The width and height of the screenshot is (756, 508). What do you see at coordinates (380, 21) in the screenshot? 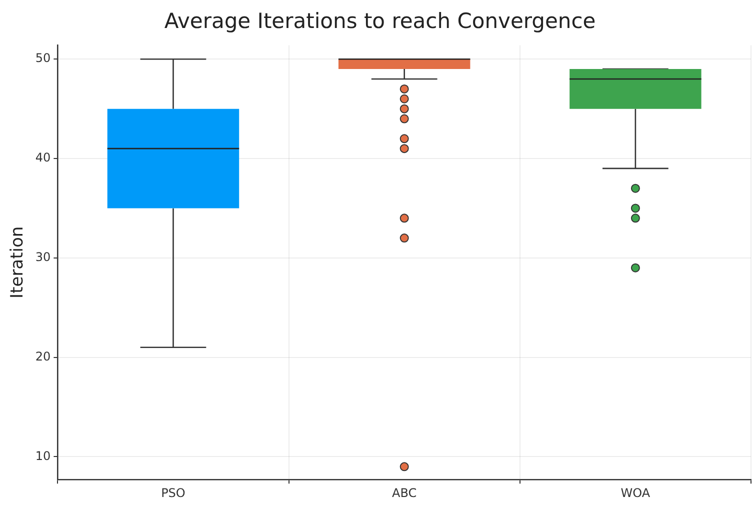
I see `chart-title: Average Iterations to reach Convergence` at bounding box center [380, 21].